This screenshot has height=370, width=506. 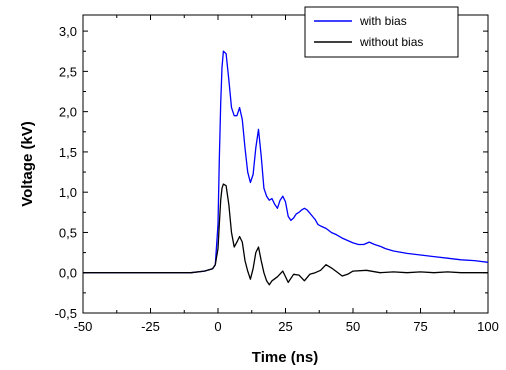 I want to click on y-tick-label: 2,0, so click(x=68, y=112).